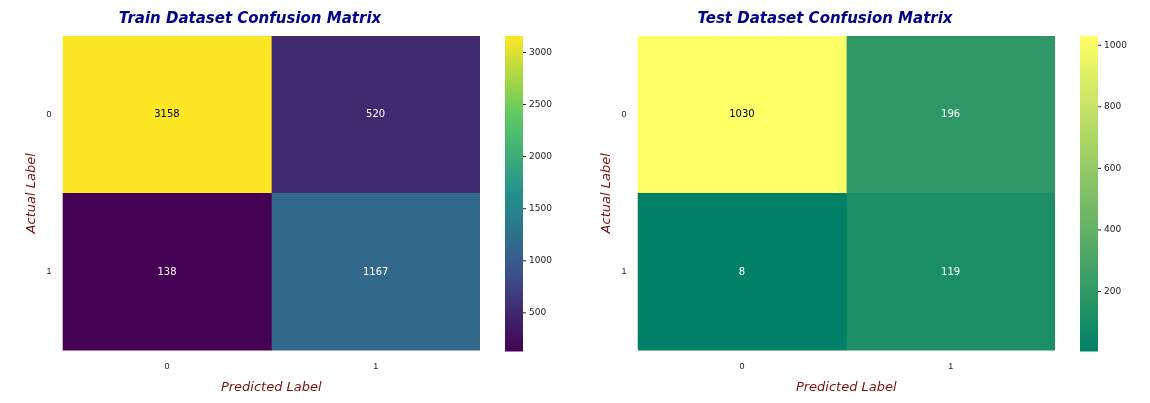 This screenshot has height=403, width=1150. What do you see at coordinates (742, 114) in the screenshot?
I see `data-label: 1030` at bounding box center [742, 114].